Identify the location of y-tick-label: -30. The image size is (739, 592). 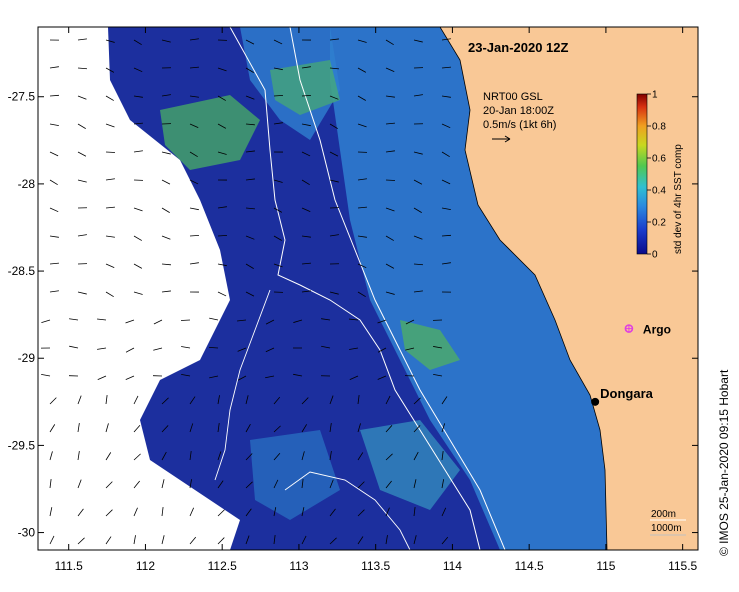
(27, 533).